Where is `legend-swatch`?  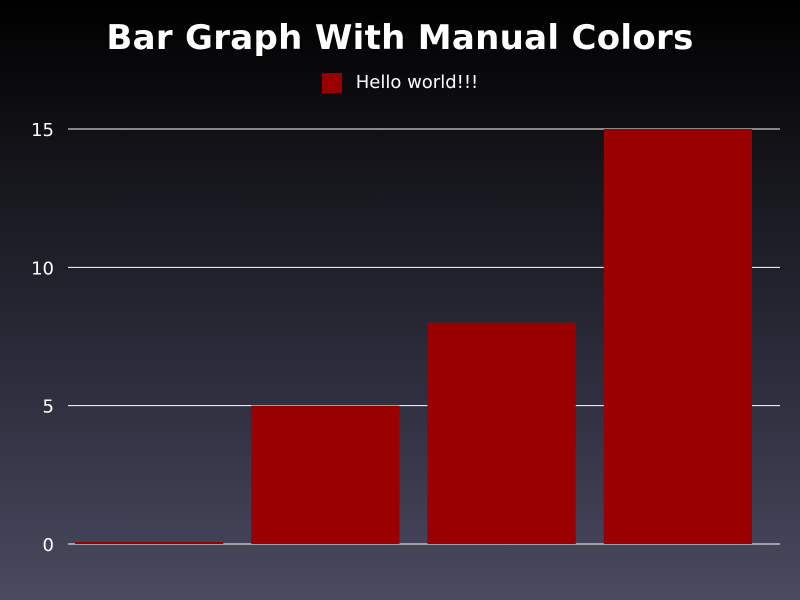
legend-swatch is located at coordinates (331, 82).